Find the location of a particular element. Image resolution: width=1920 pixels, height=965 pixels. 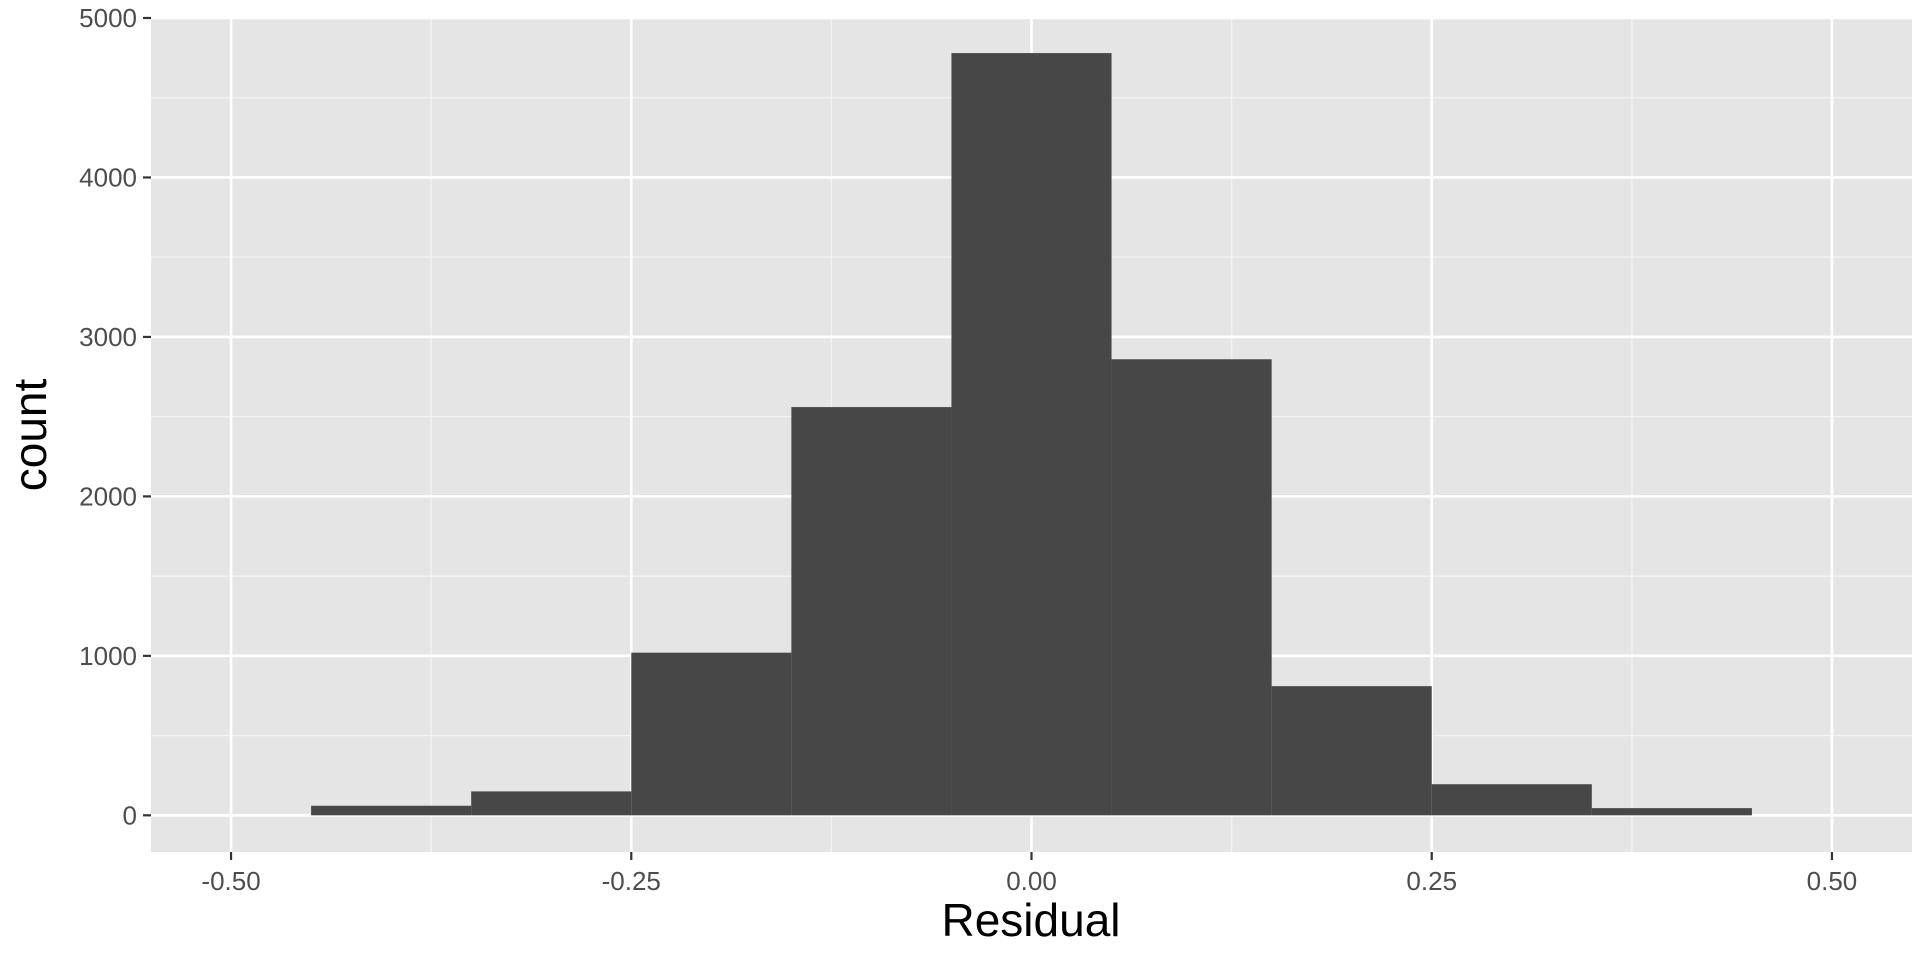

y-tick-label: 0 is located at coordinates (130, 815).